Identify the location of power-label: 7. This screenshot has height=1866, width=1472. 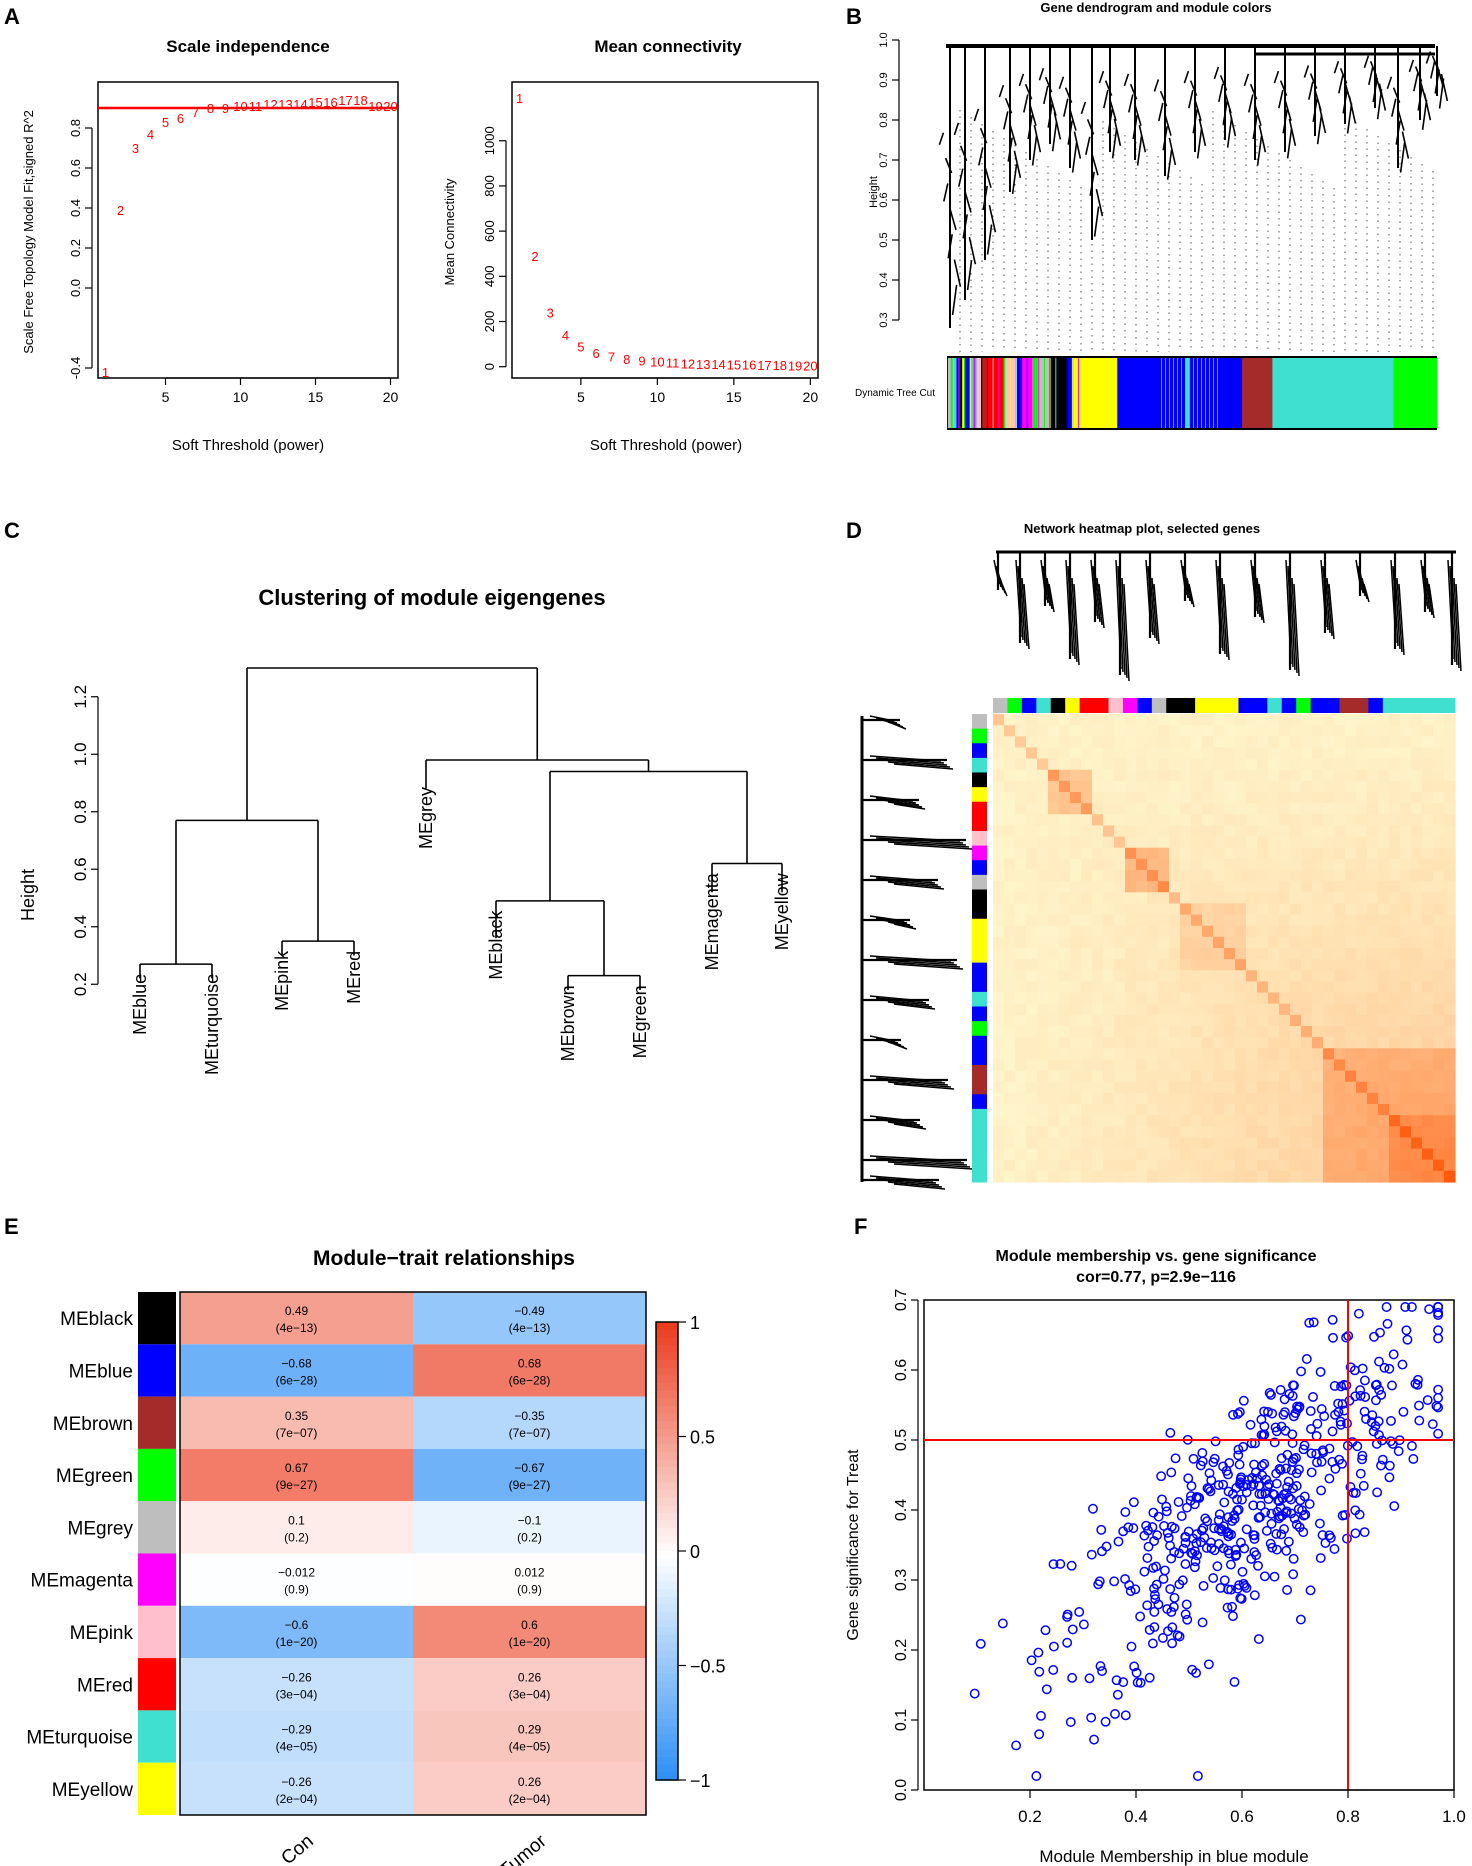
(611, 357).